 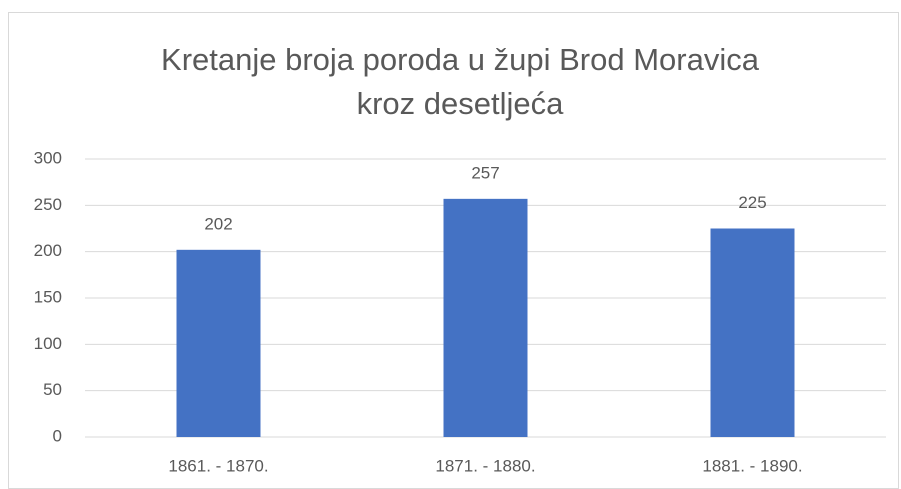 I want to click on y-tick-label: 150, so click(x=48, y=296).